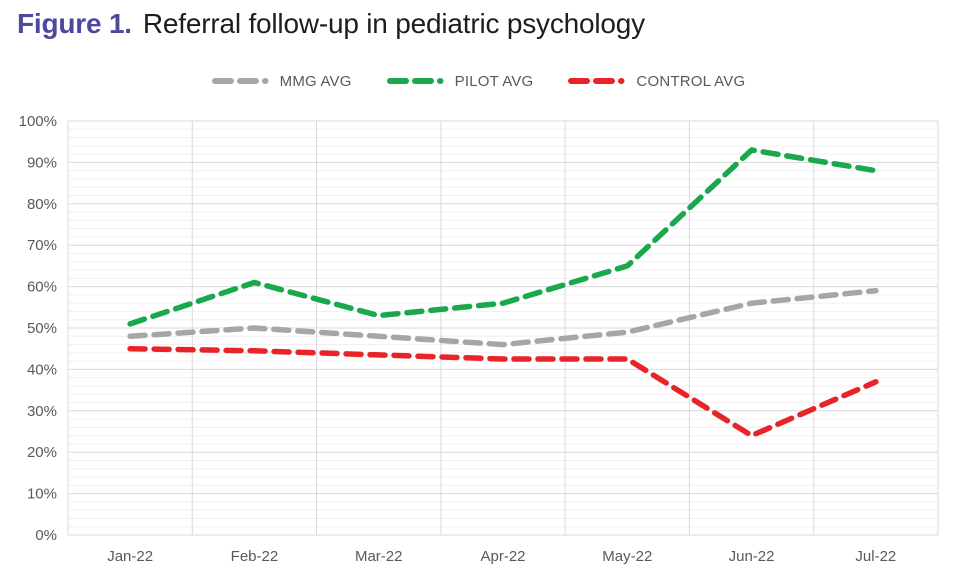 The image size is (956, 586). I want to click on series-line-control-avg, so click(503, 392).